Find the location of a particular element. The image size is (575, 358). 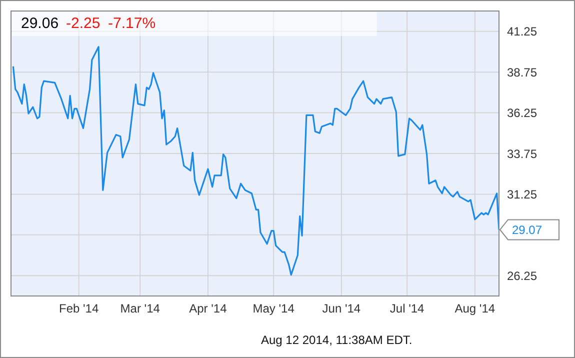

annotation: -2.25 is located at coordinates (83, 23).